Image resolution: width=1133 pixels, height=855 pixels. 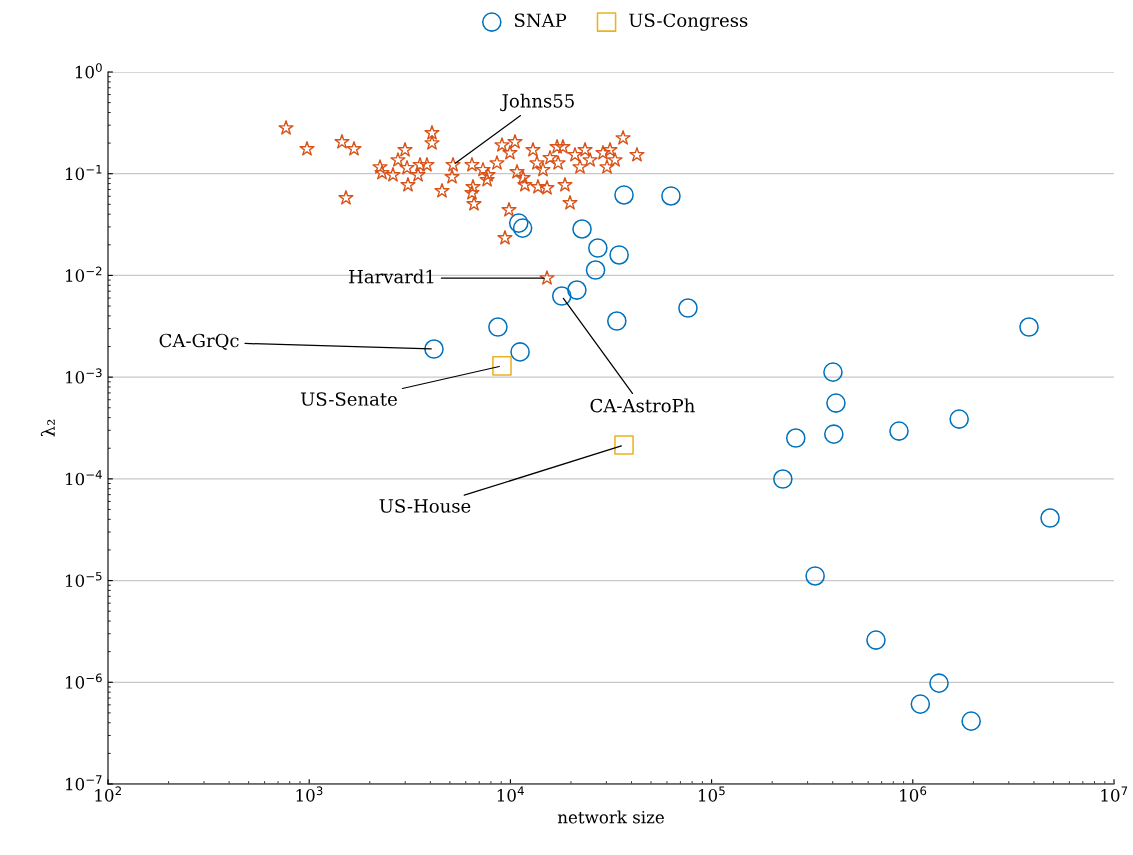 I want to click on x-tick-label: 10$^{4}$, so click(x=510, y=794).